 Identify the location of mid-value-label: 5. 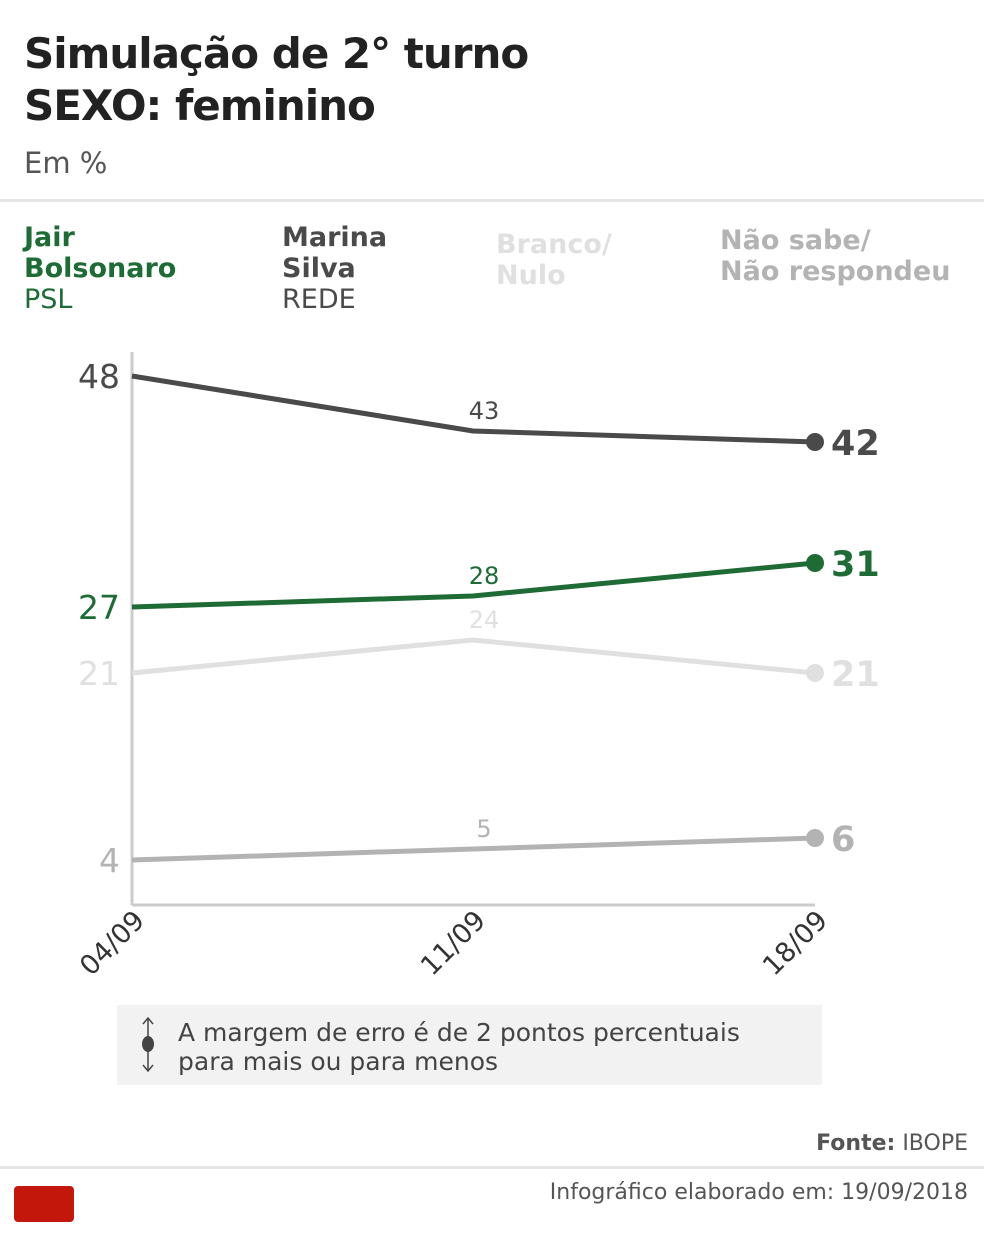
(483, 829).